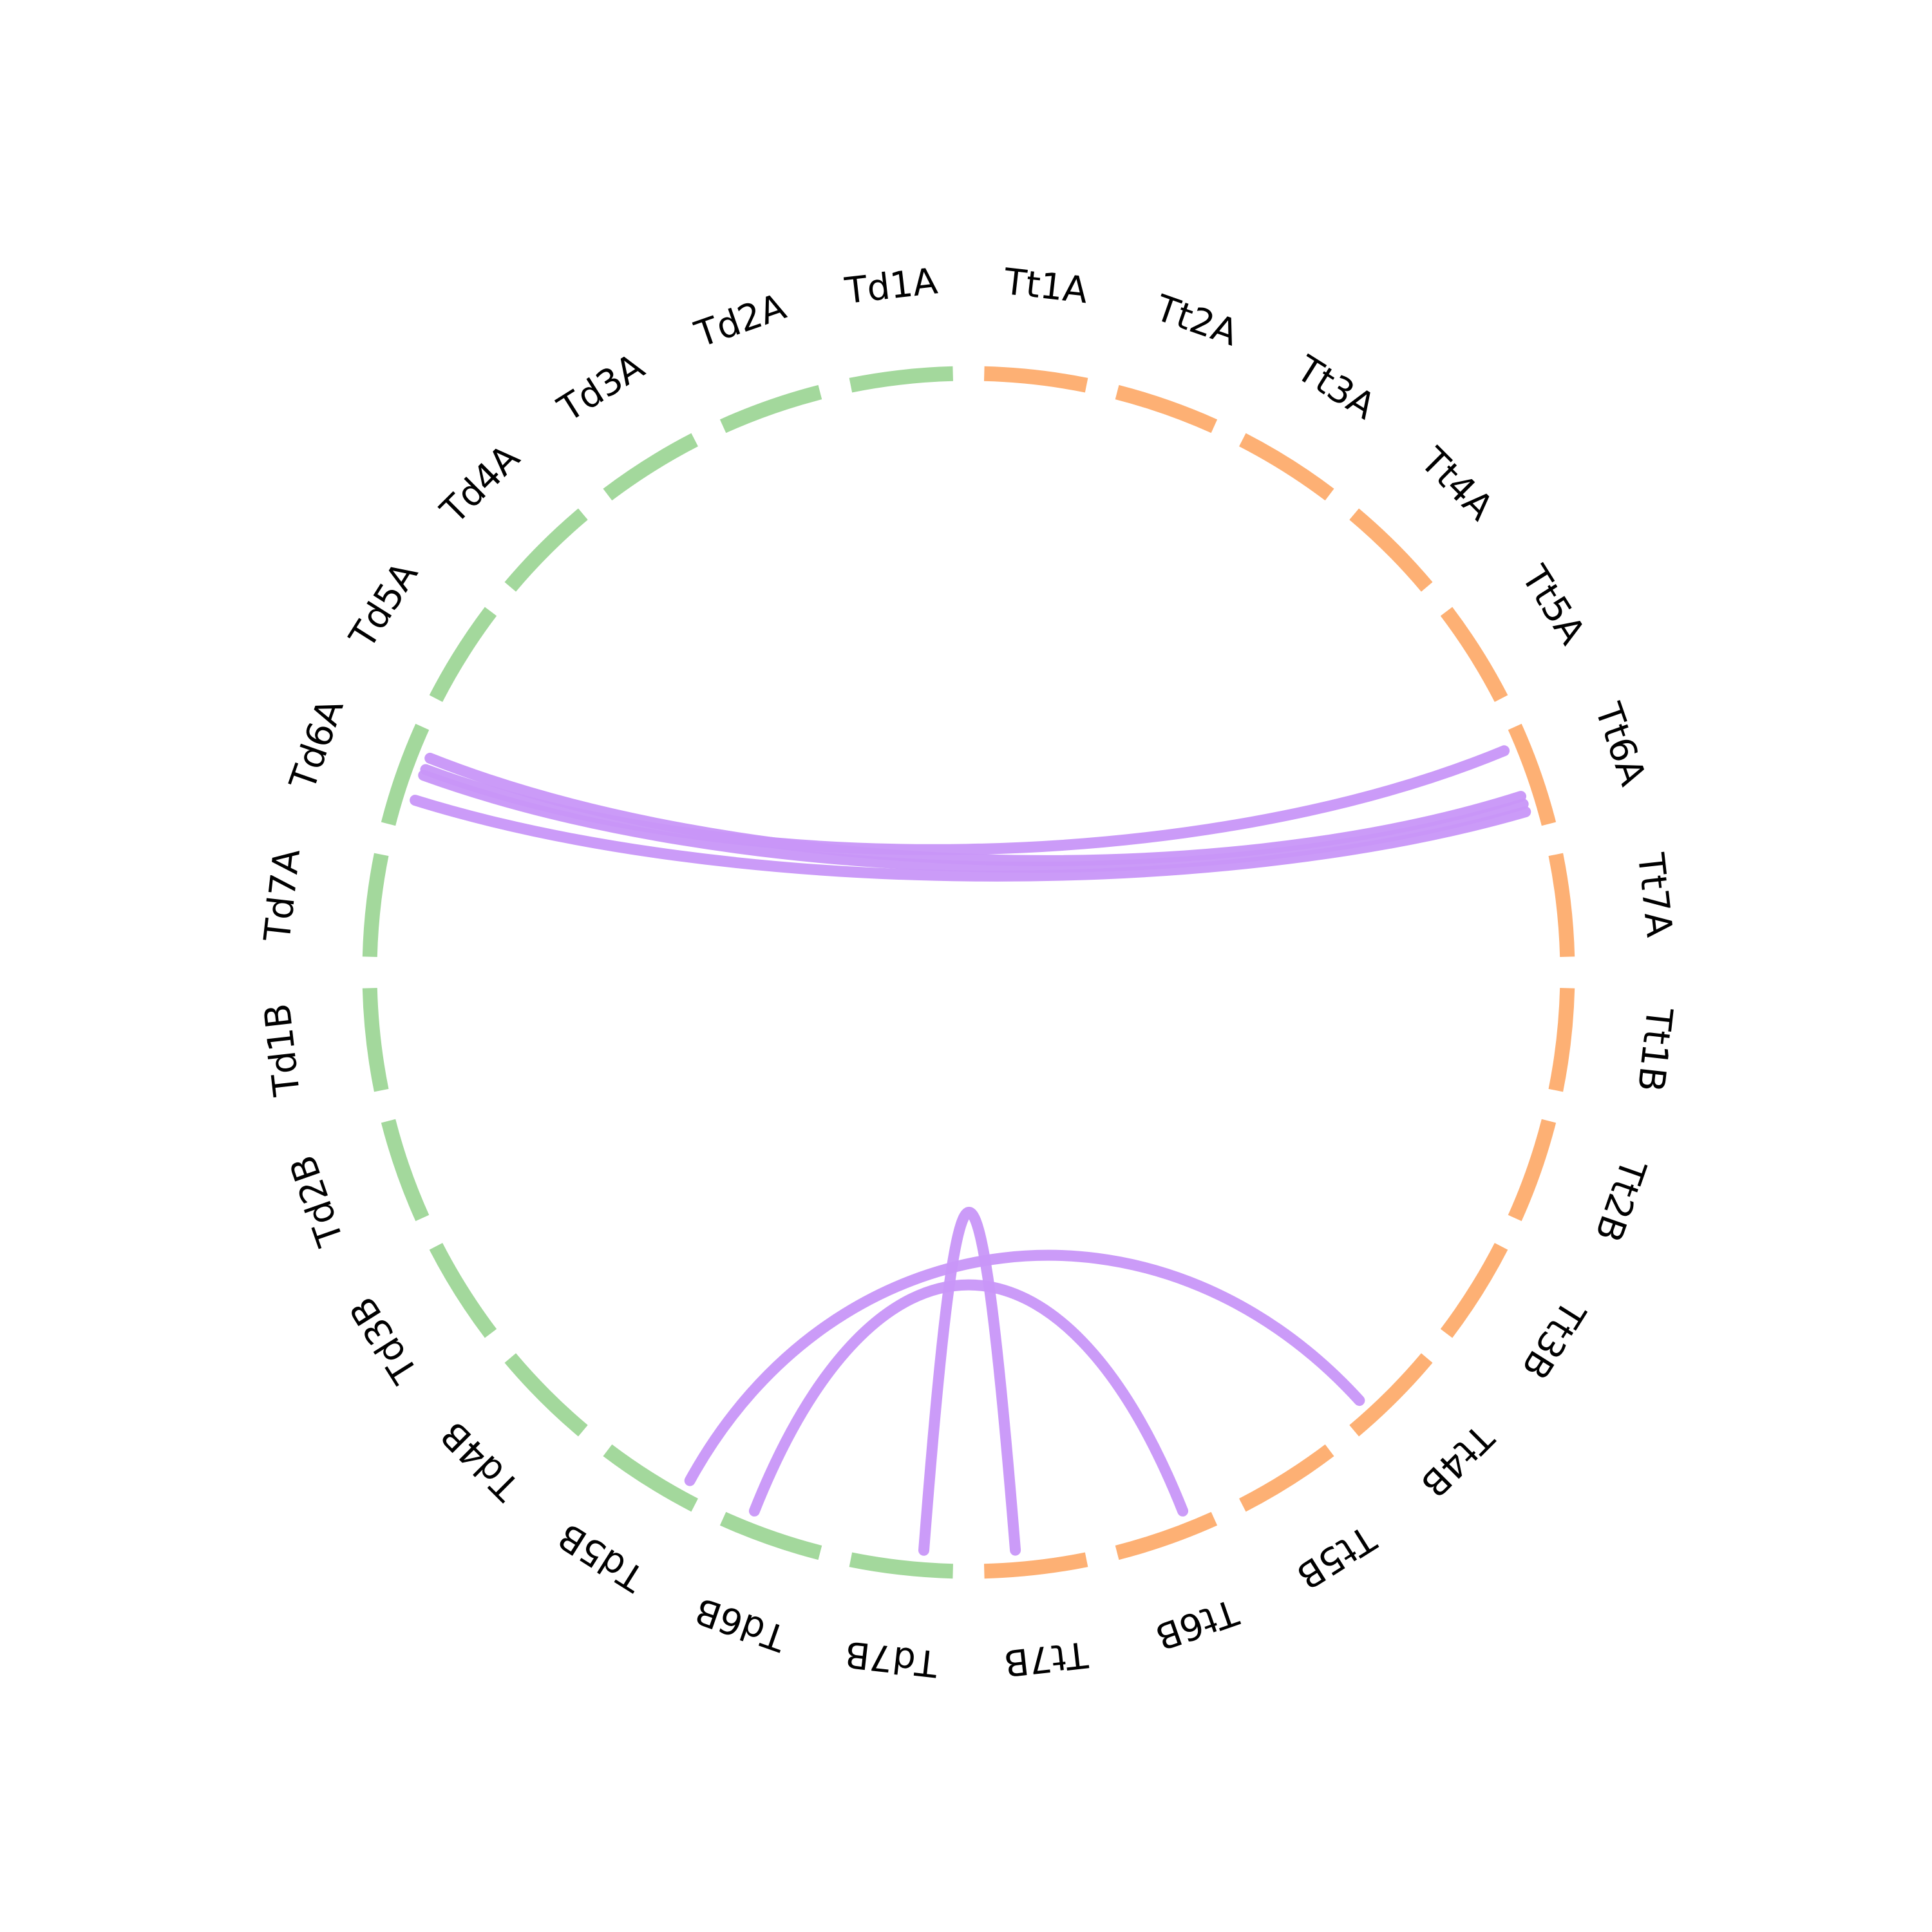 The image size is (1932, 1932). Describe the element at coordinates (463, 654) in the screenshot. I see `segment-td5a` at that location.